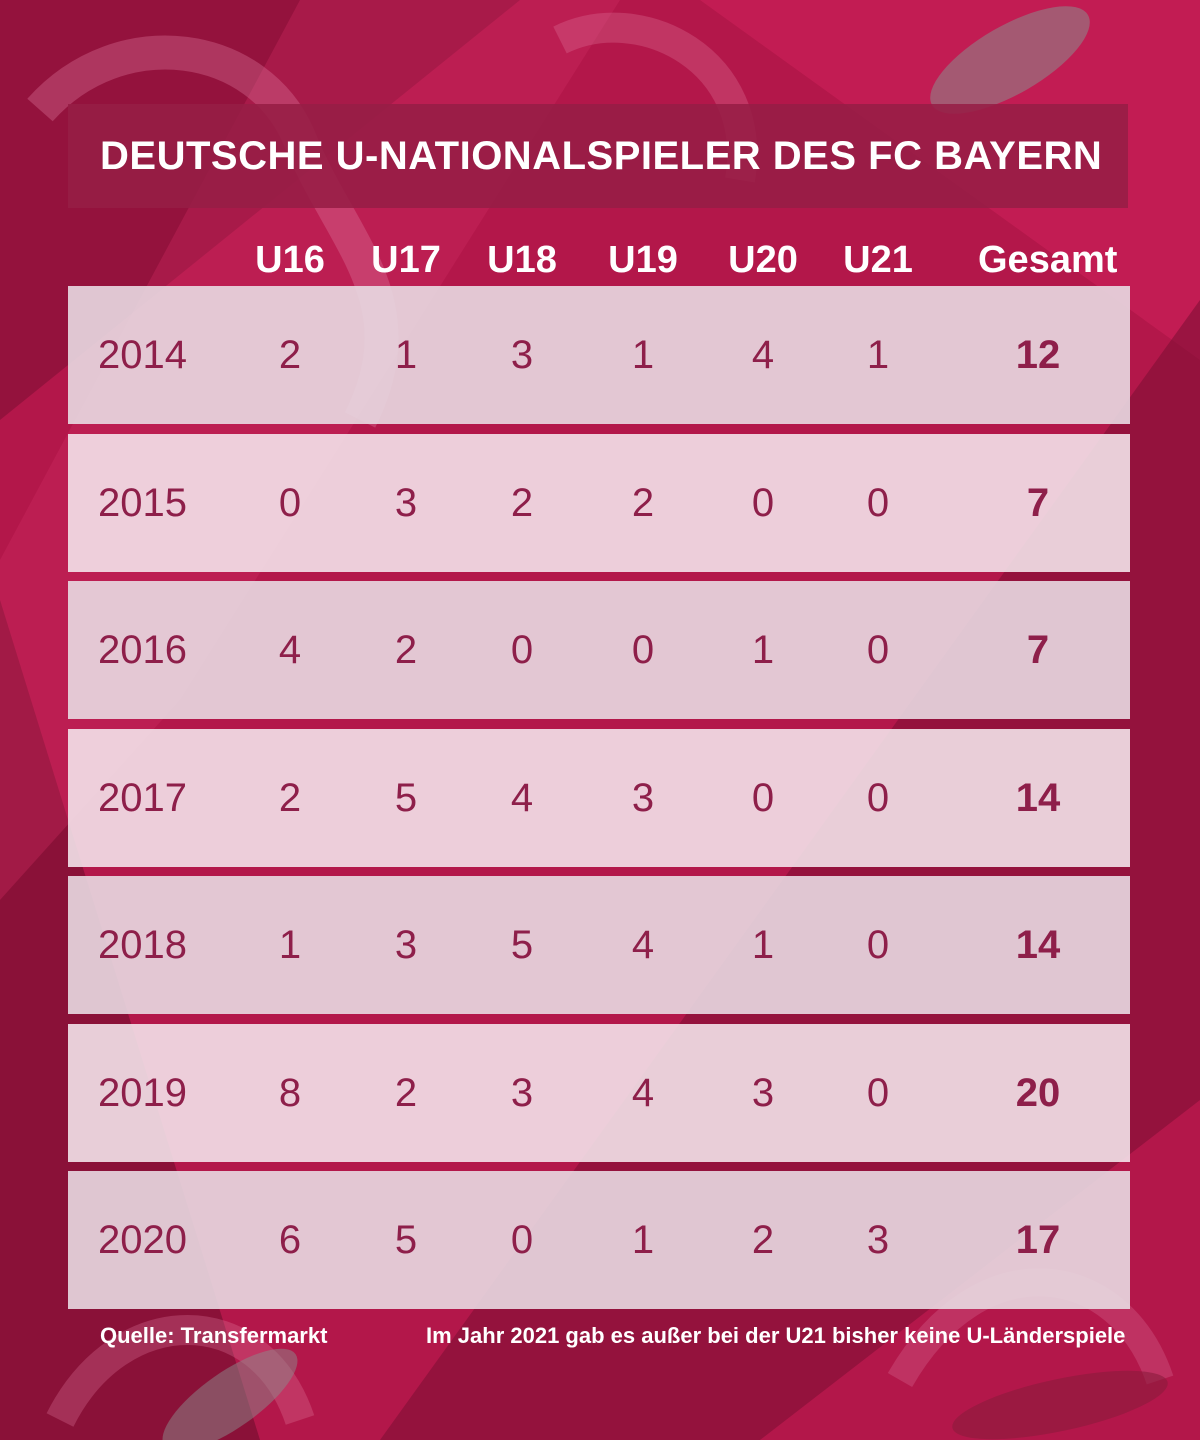  I want to click on year-label: 2018, so click(142, 945).